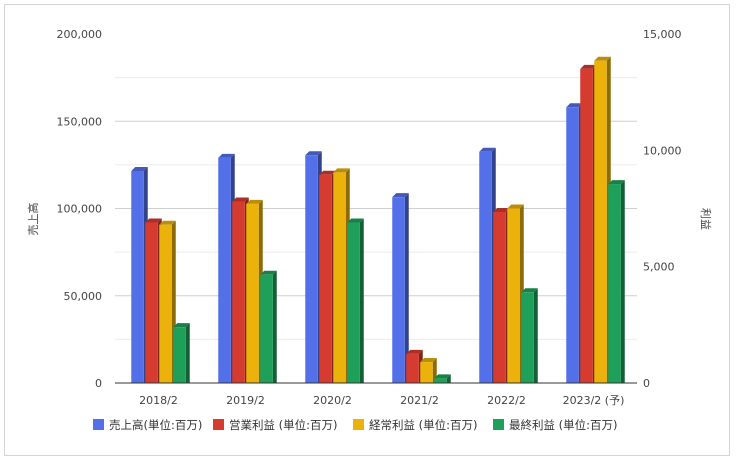  I want to click on right-tick-label: 5,000, so click(659, 267).